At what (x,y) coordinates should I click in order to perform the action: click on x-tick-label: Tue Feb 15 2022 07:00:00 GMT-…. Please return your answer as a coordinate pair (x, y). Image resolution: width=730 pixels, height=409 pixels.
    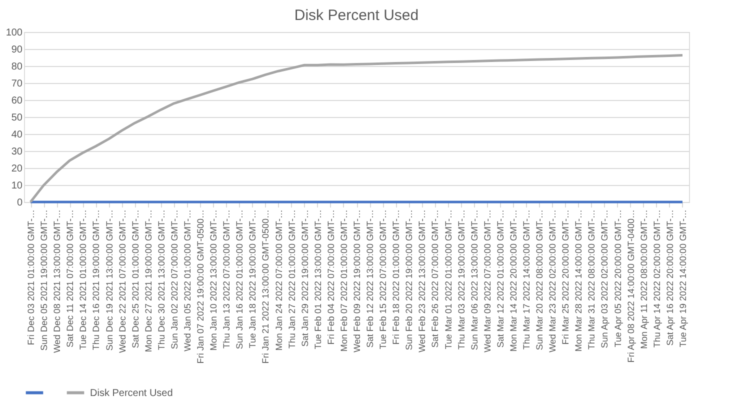
    Looking at the image, I should click on (383, 280).